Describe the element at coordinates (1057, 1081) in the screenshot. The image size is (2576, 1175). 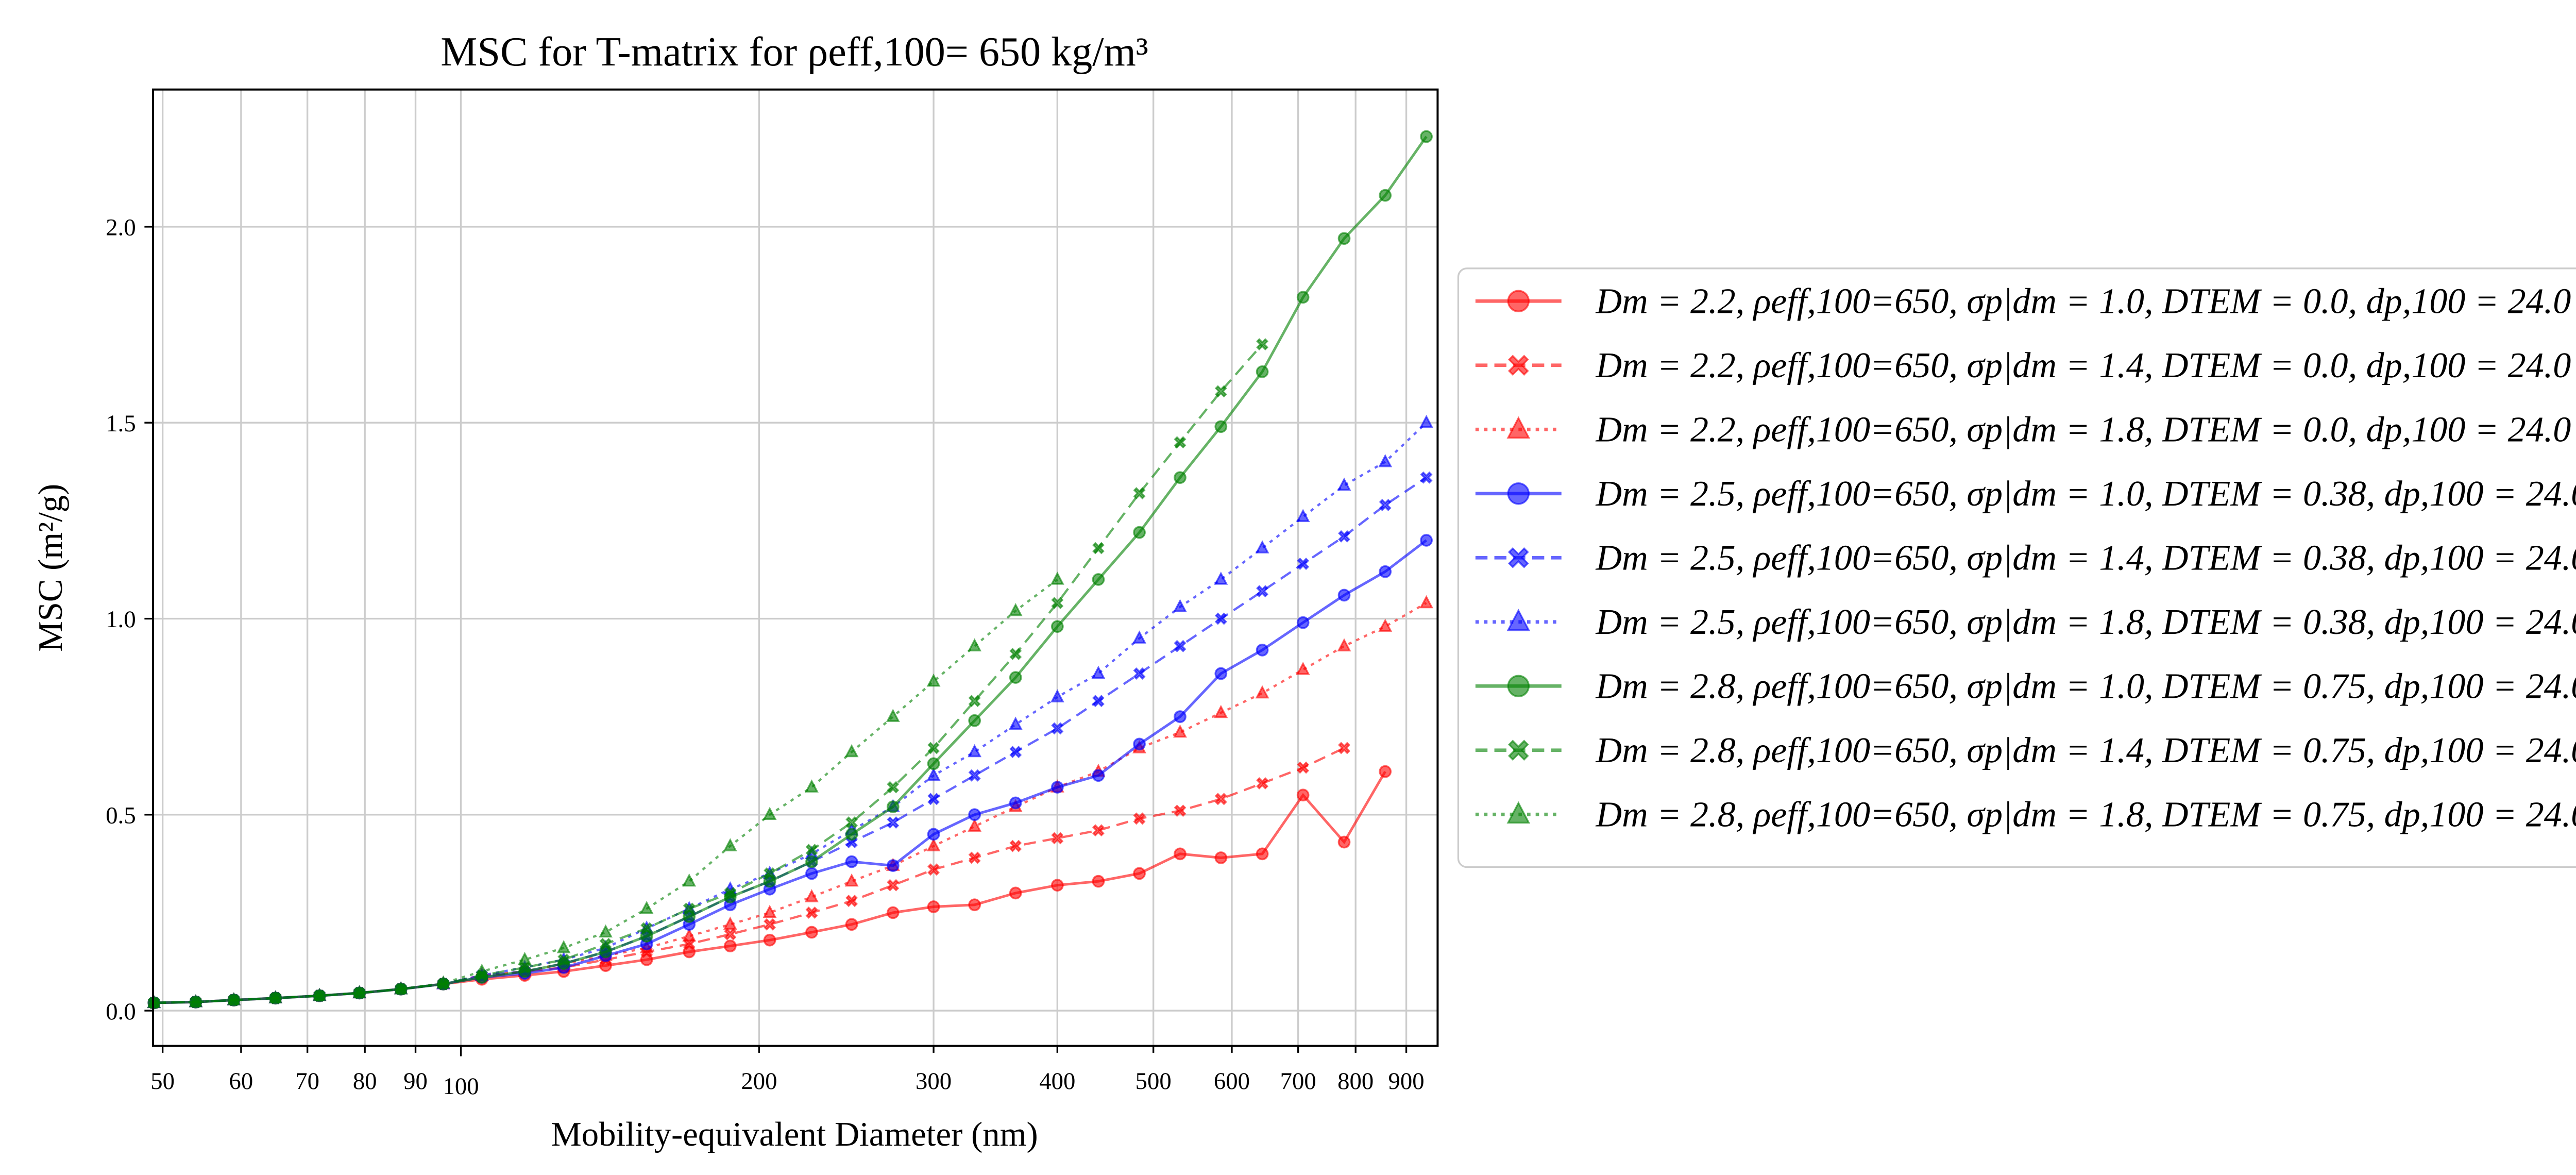
I see `x-tick-label: 400` at that location.